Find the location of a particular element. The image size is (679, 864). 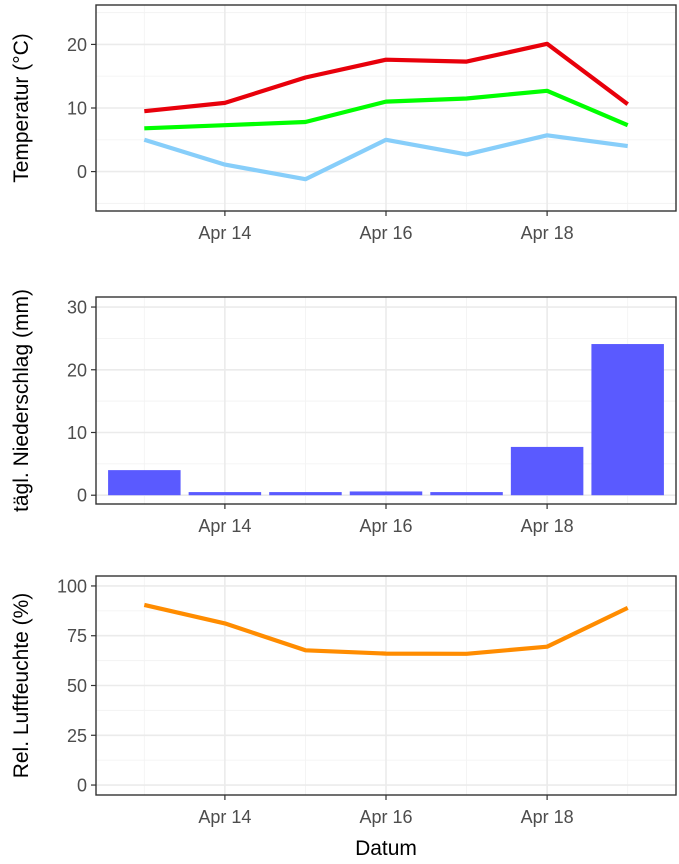

x-axis-title: Datum is located at coordinates (386, 848).